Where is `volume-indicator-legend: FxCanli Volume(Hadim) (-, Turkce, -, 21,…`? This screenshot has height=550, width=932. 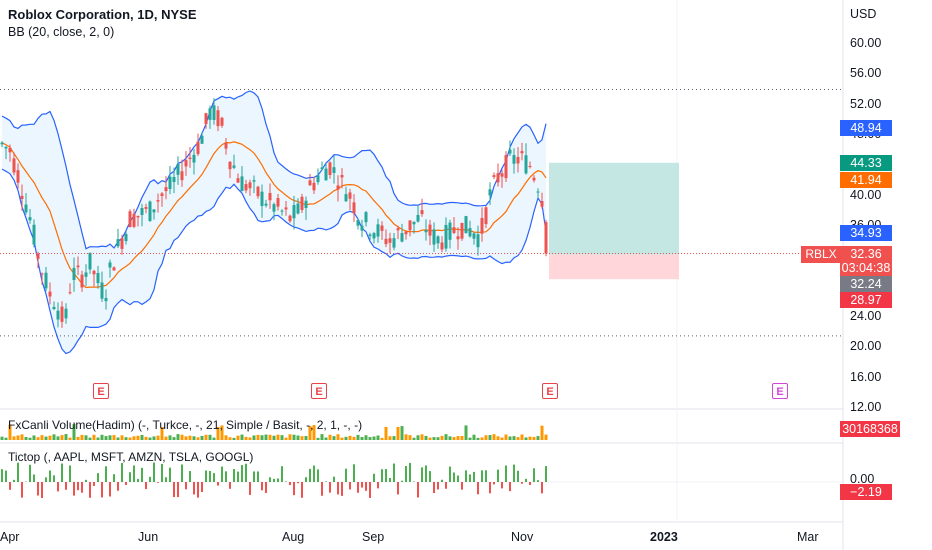
volume-indicator-legend: FxCanli Volume(Hadim) (-, Turkce, -, 21,… is located at coordinates (185, 425).